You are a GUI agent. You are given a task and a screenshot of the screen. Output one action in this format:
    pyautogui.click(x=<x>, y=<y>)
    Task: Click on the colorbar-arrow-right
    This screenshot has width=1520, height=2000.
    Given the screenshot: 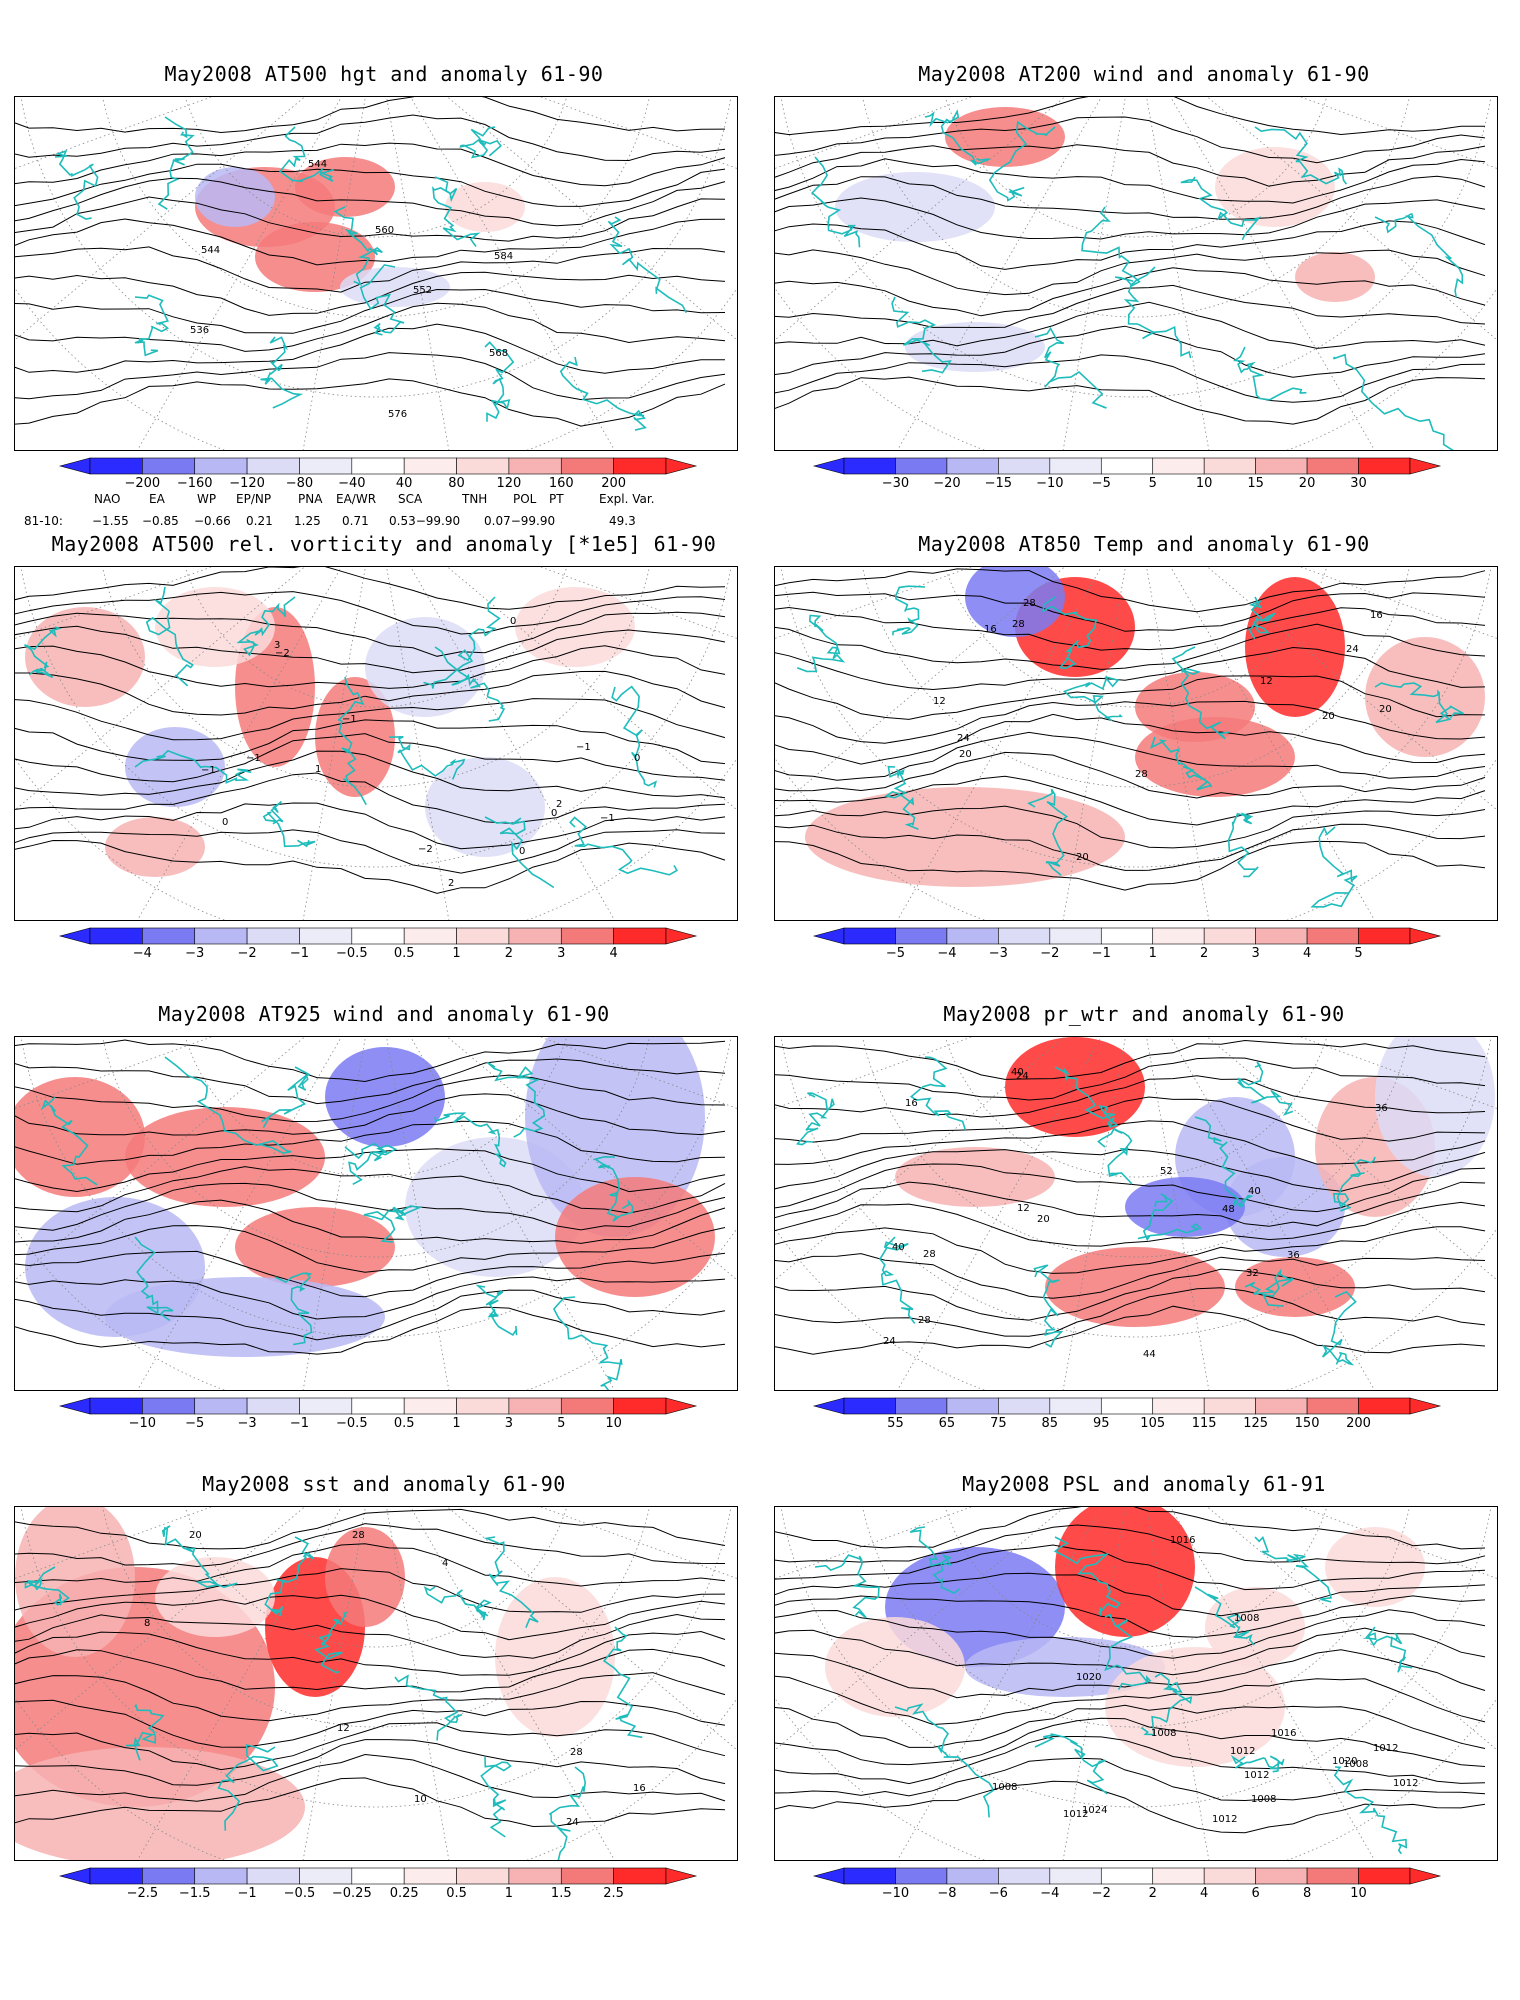 What is the action you would take?
    pyautogui.click(x=681, y=1406)
    